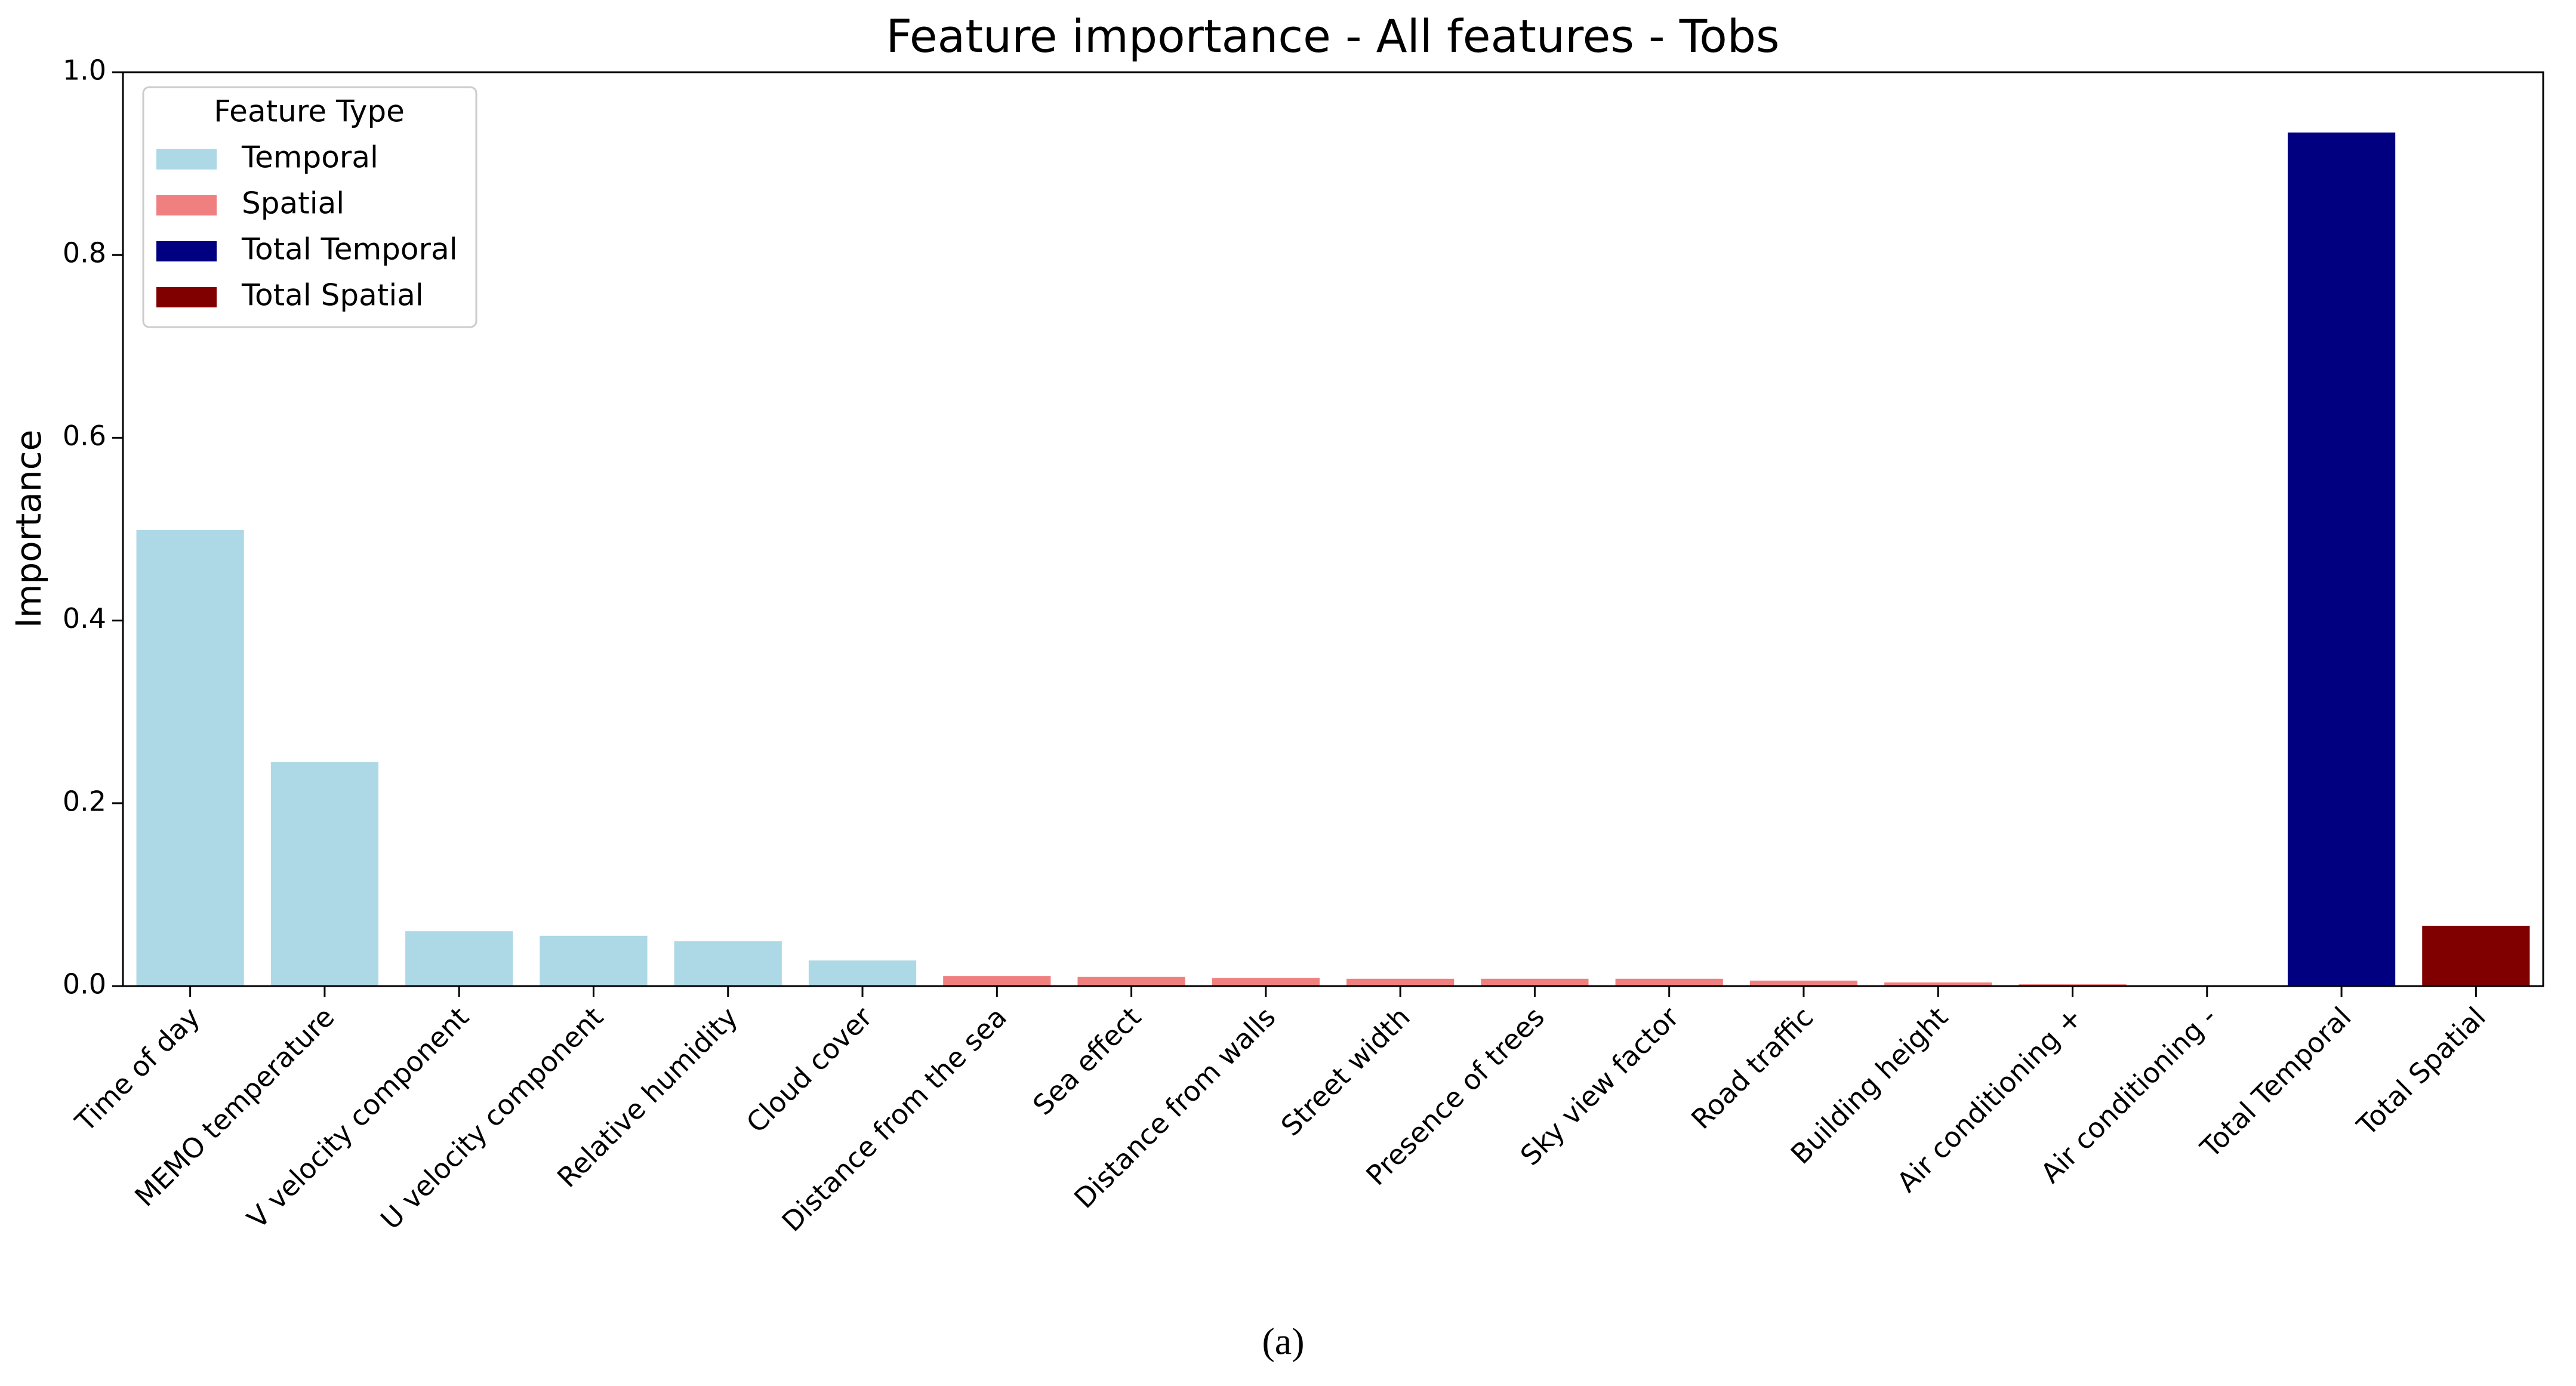  Describe the element at coordinates (84, 70) in the screenshot. I see `y-tick-label: 1.0` at that location.